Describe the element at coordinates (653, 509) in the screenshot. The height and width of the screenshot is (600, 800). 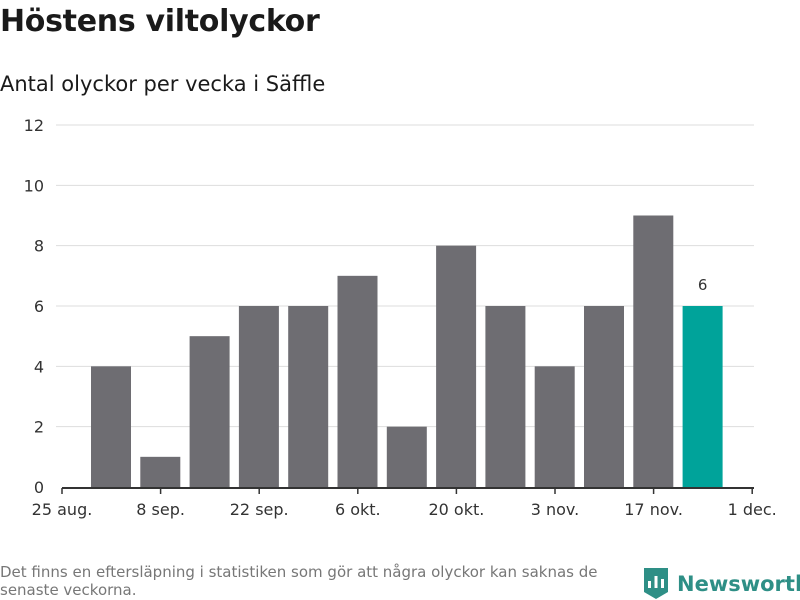
I see `x-tick-label: 17 nov.` at that location.